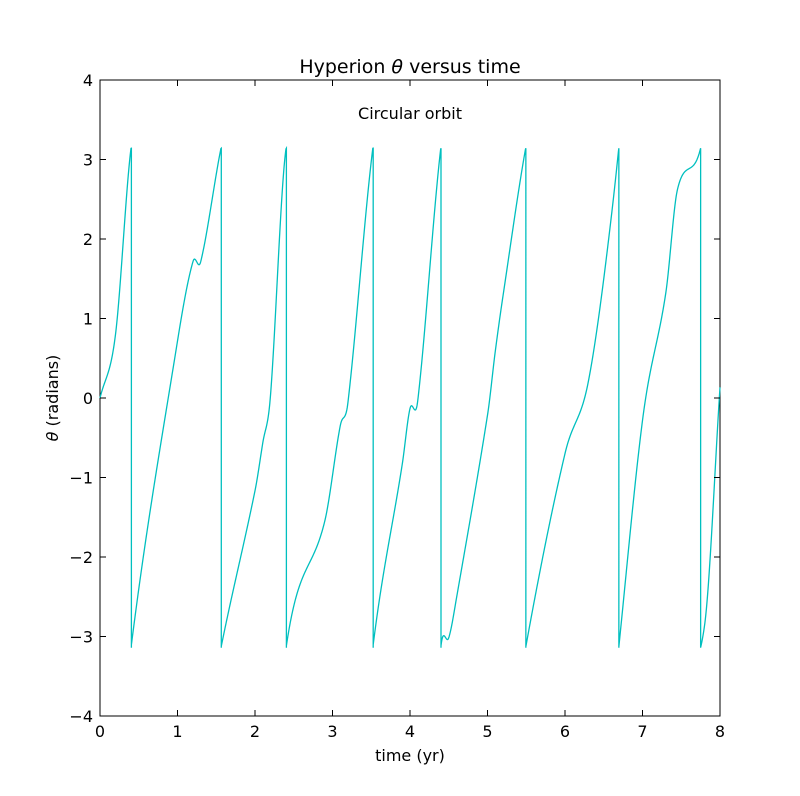  Describe the element at coordinates (255, 731) in the screenshot. I see `x-tick-label: 2` at that location.